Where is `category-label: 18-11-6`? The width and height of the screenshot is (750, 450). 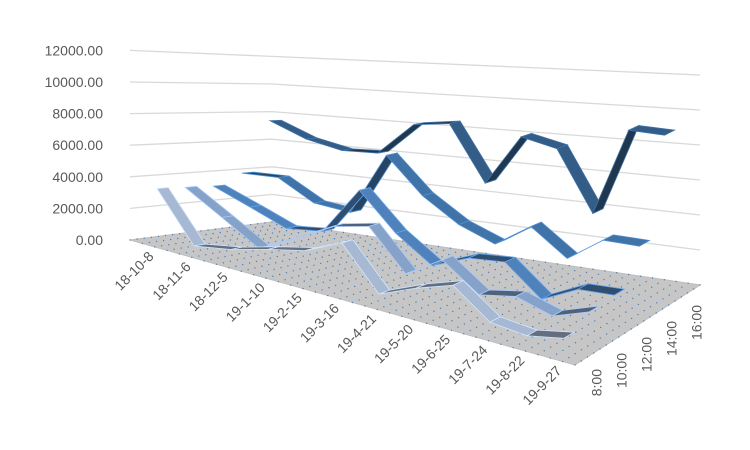
category-label: 18-11-6 is located at coordinates (171, 280).